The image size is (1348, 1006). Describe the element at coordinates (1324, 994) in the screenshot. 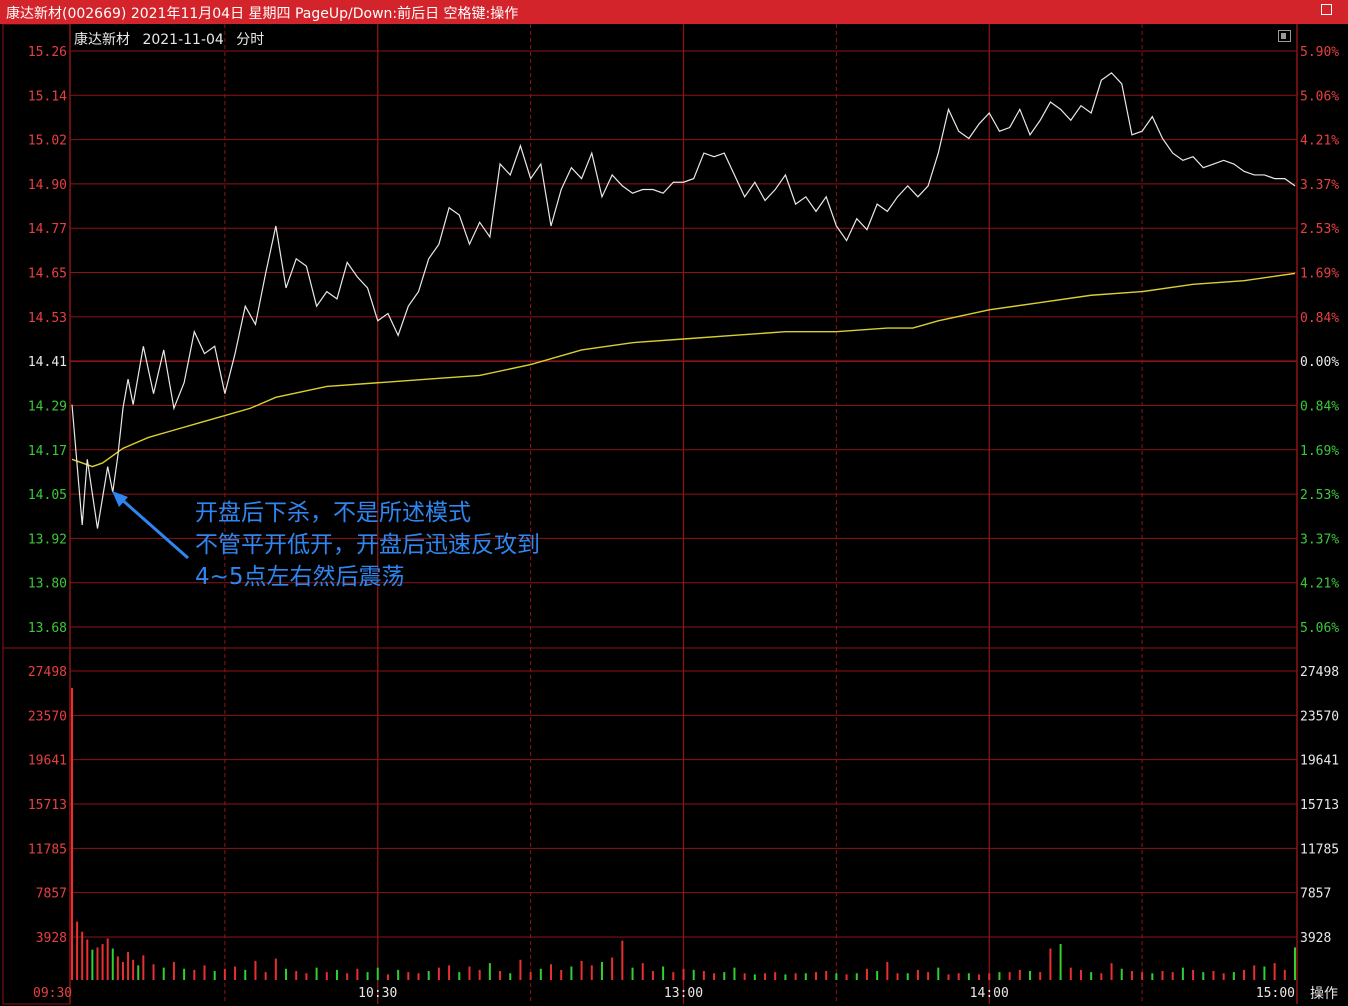

I see `operate-button: 操作` at that location.